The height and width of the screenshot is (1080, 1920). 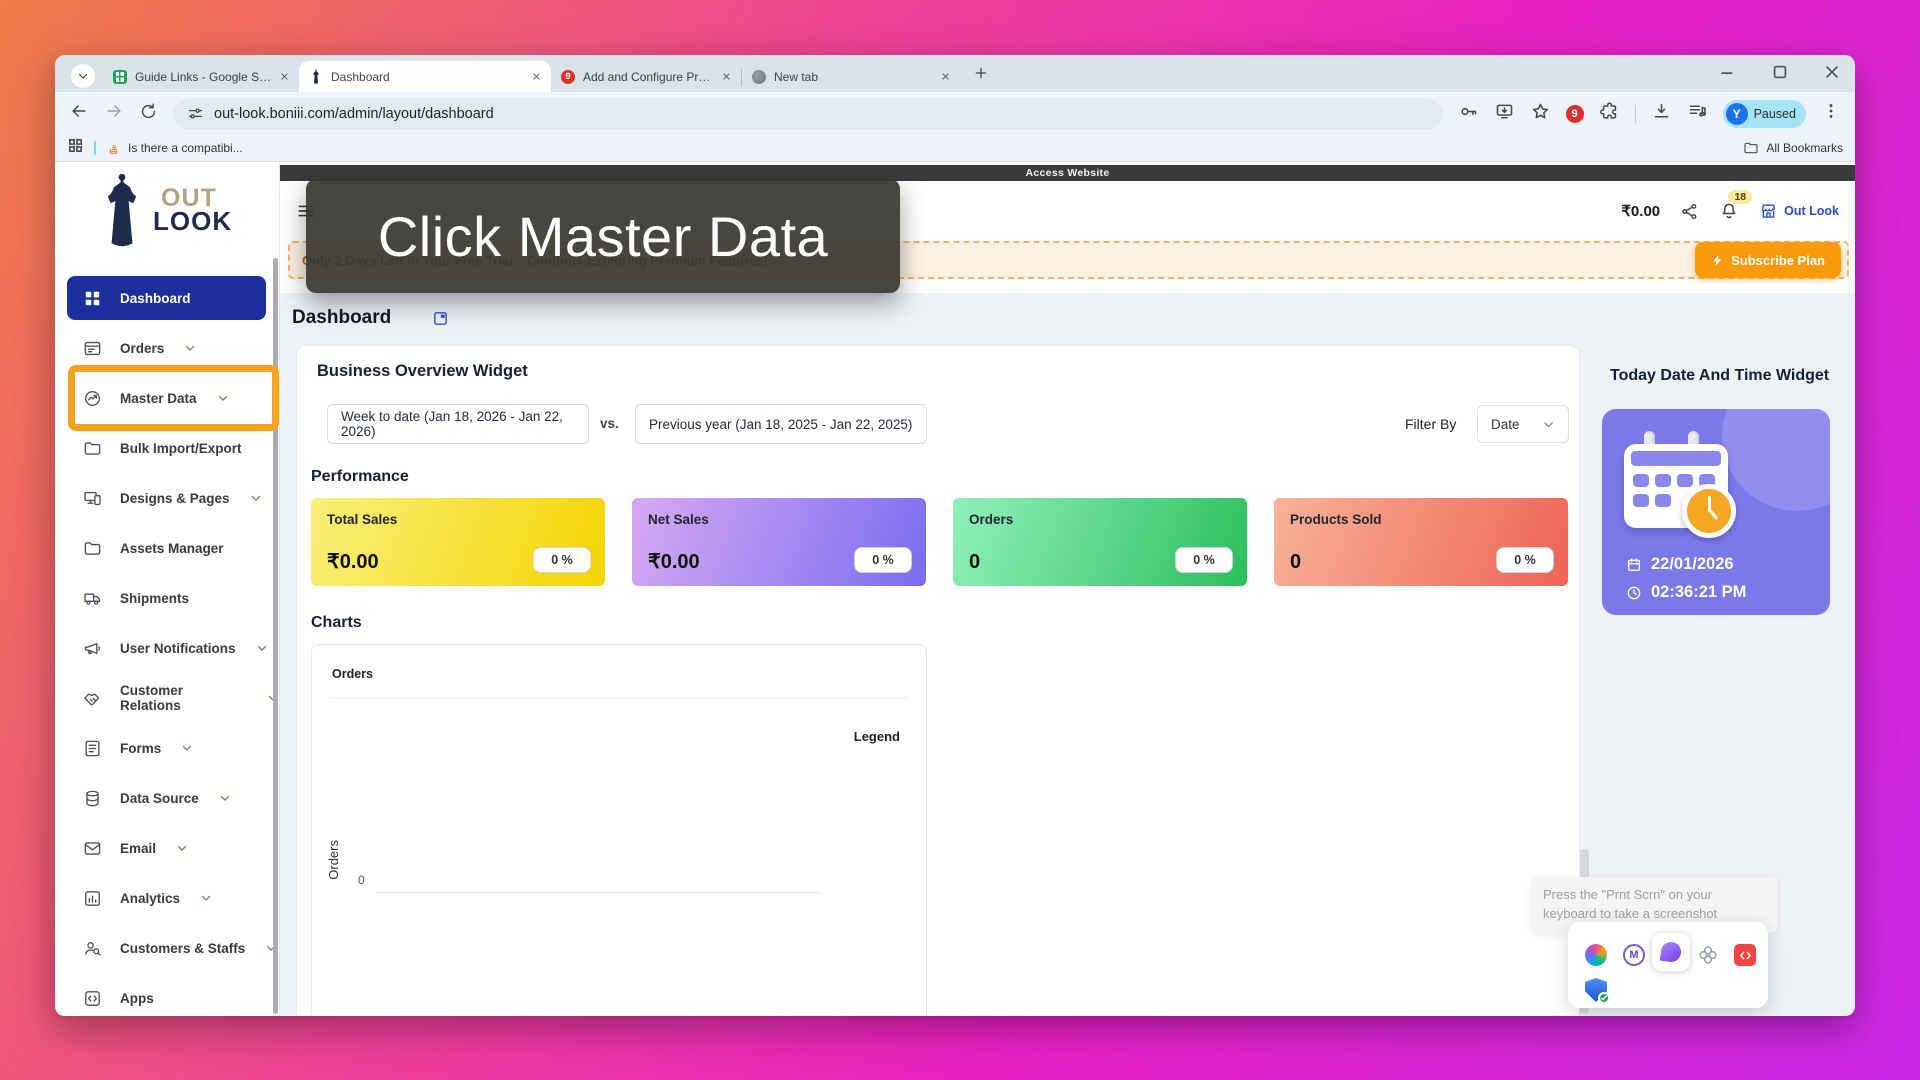 I want to click on sidebar-item-customer-relations: Customer Relations, so click(x=167, y=698).